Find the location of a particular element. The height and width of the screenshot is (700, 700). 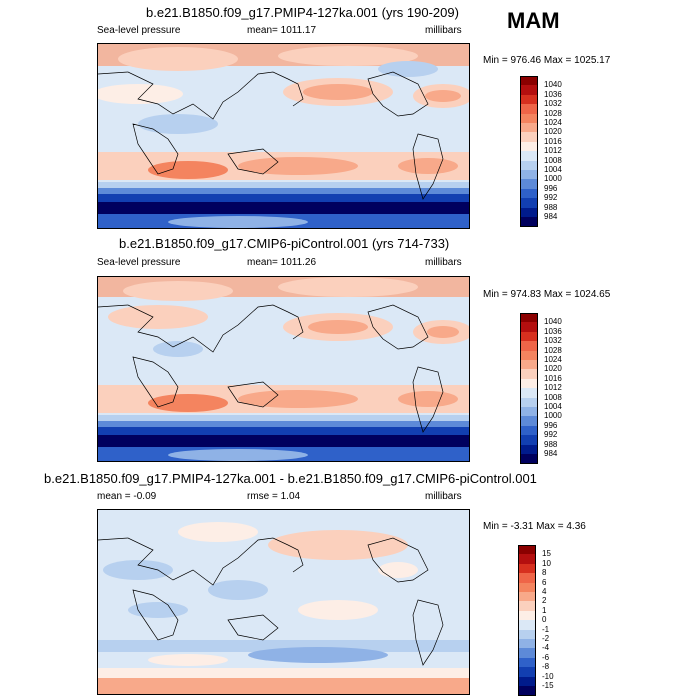

panel-2-units: millibars is located at coordinates (443, 262).